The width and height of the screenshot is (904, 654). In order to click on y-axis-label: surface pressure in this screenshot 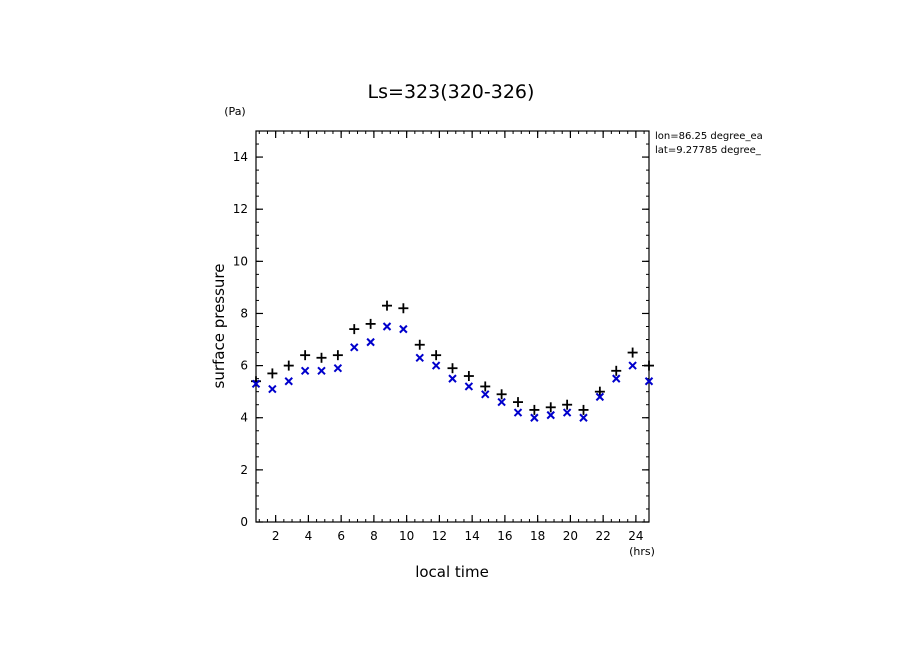, I will do `click(219, 326)`.